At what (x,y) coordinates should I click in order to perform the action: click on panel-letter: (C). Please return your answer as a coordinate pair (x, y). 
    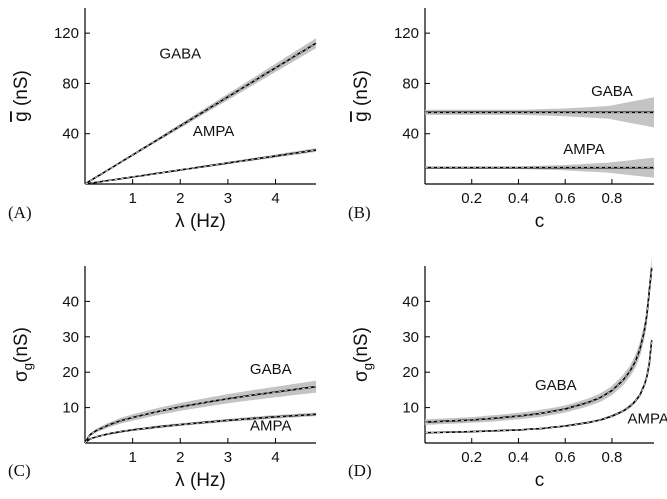
    Looking at the image, I should click on (19, 470).